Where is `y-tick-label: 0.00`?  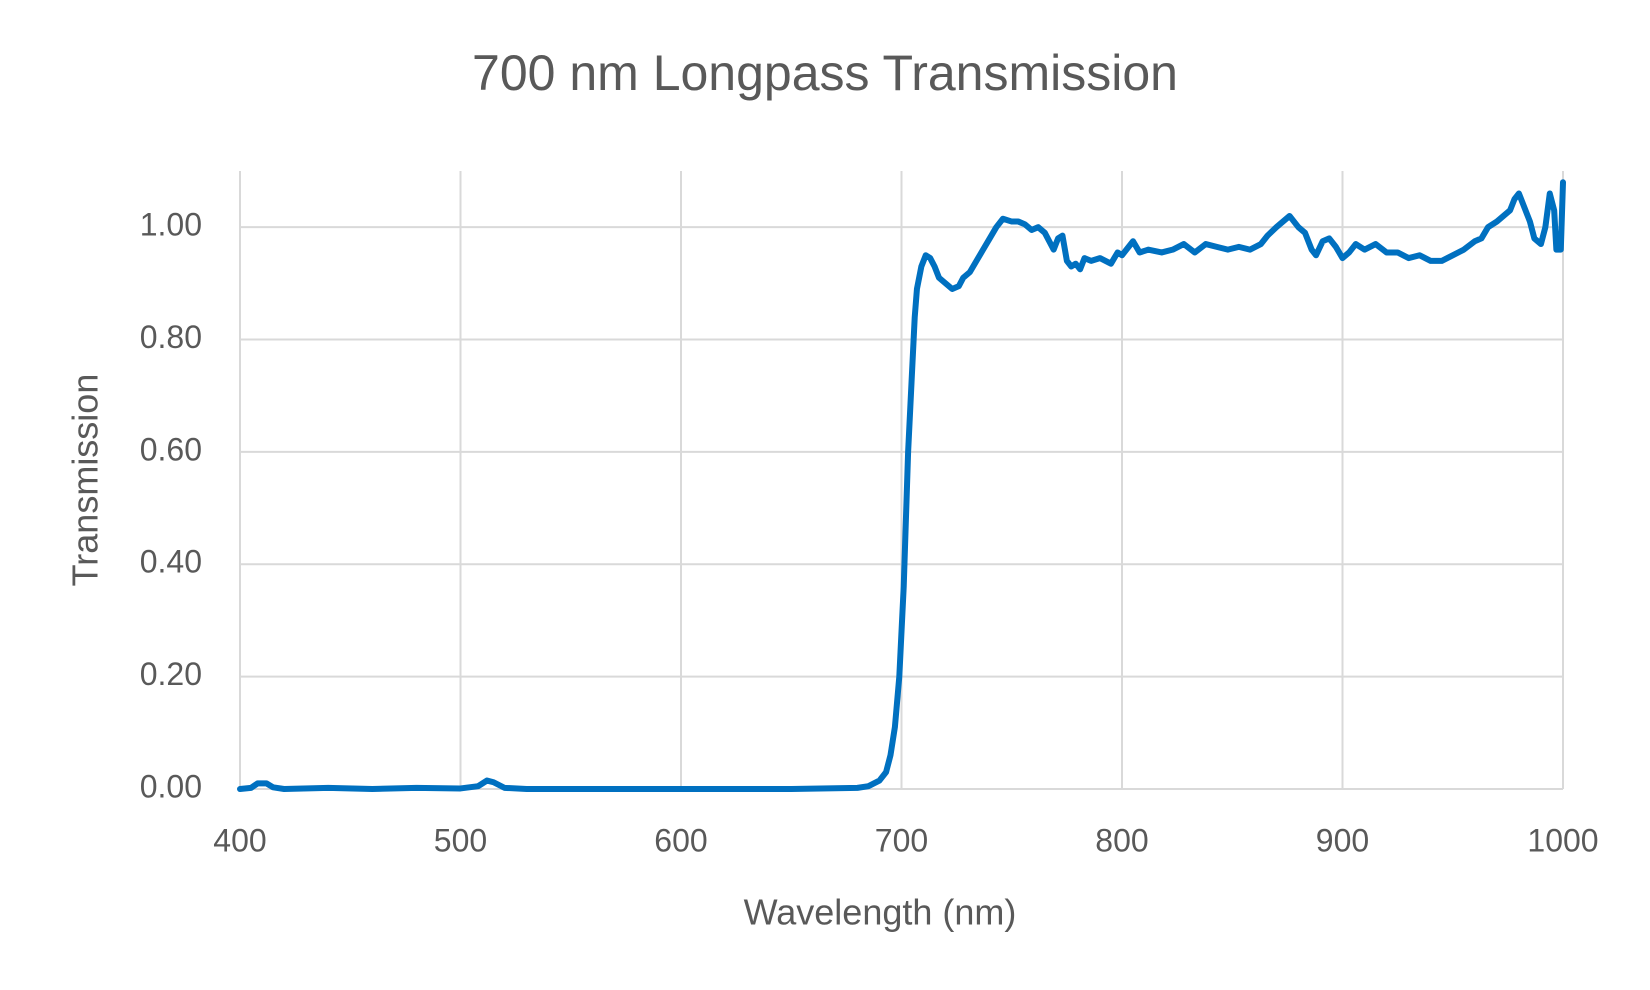
y-tick-label: 0.00 is located at coordinates (171, 786).